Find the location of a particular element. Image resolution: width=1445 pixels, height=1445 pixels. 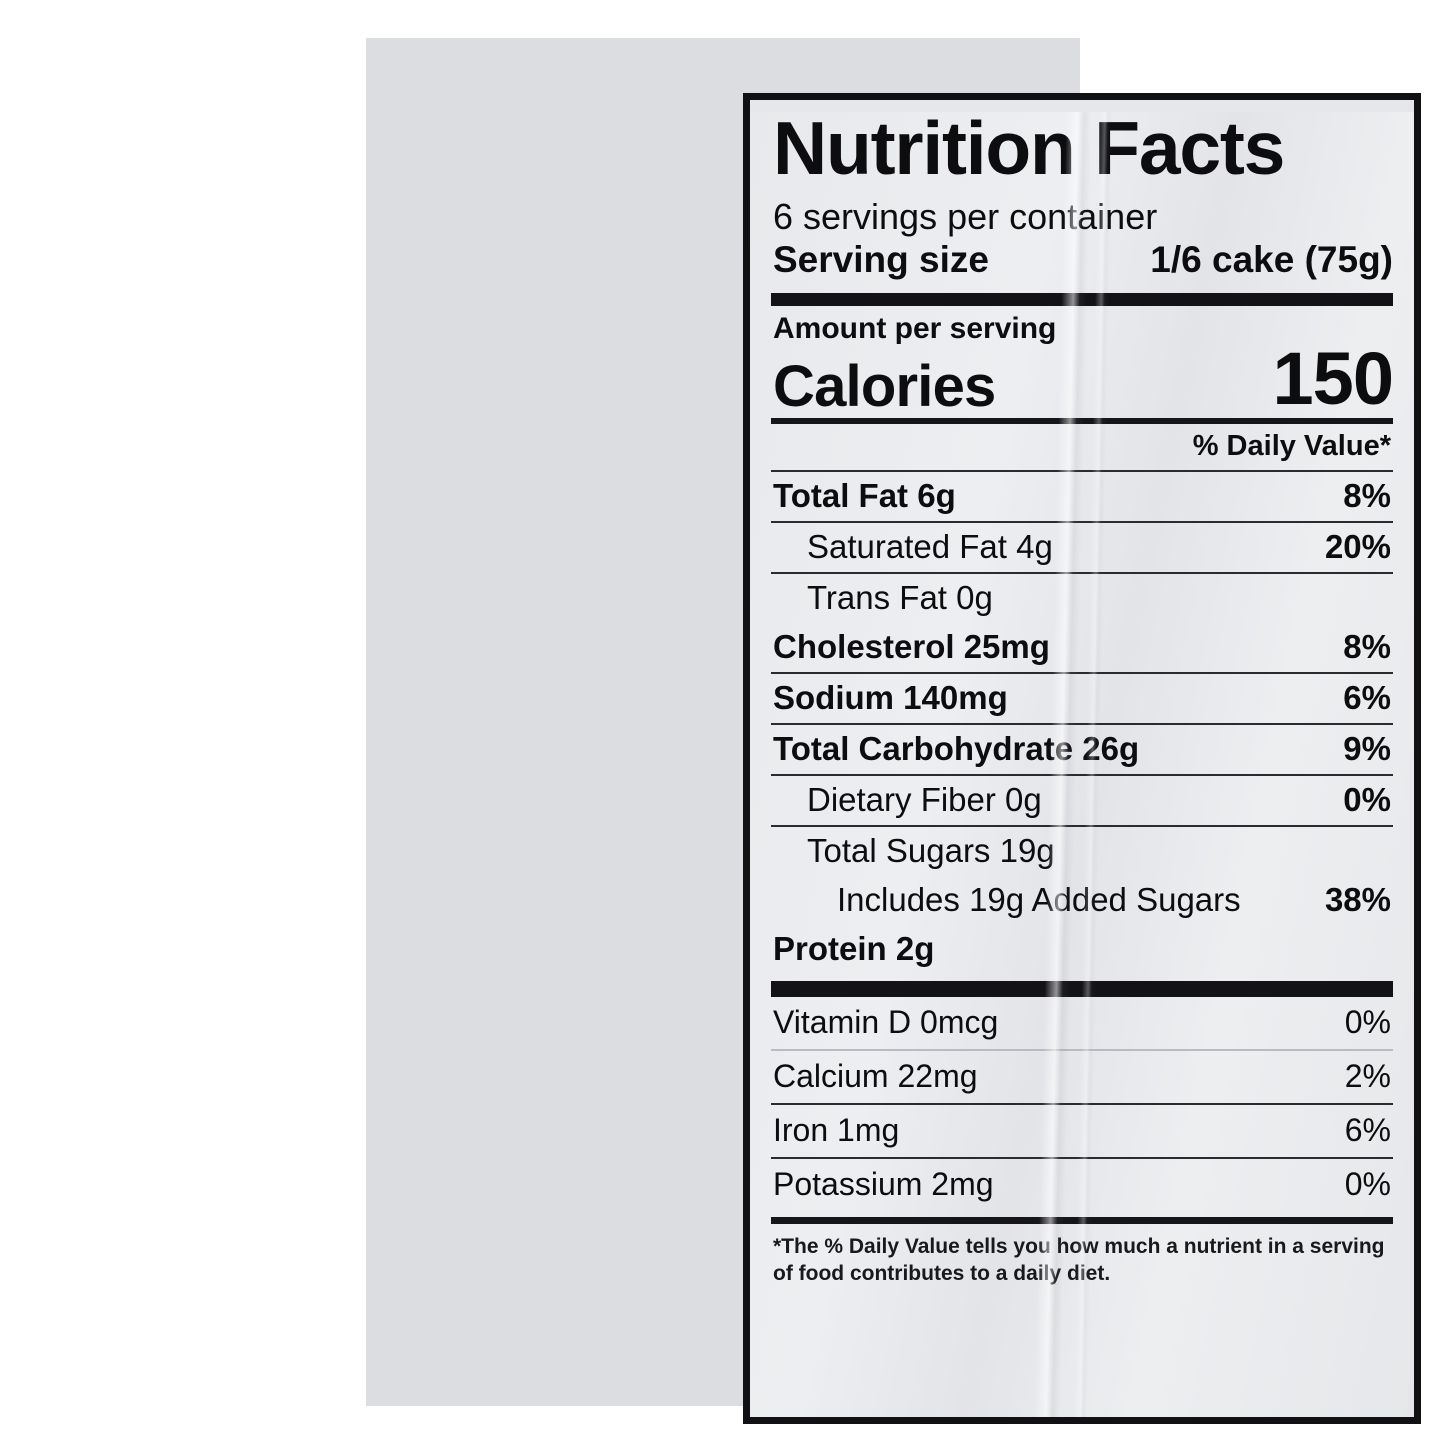

vitamin-daily-value: 2% is located at coordinates (1367, 1076).